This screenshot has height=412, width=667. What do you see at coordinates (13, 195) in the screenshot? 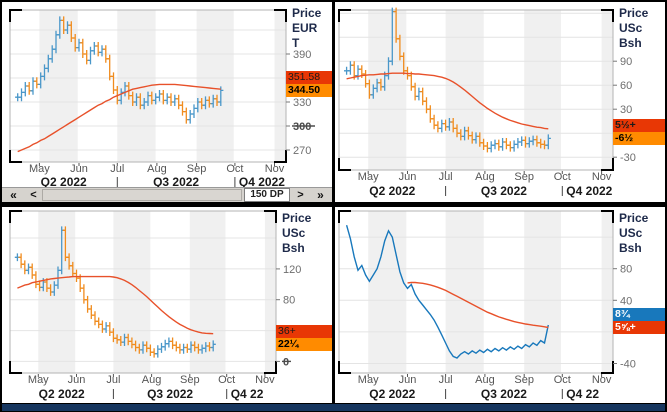
I see `scroll-far-left-button: «` at bounding box center [13, 195].